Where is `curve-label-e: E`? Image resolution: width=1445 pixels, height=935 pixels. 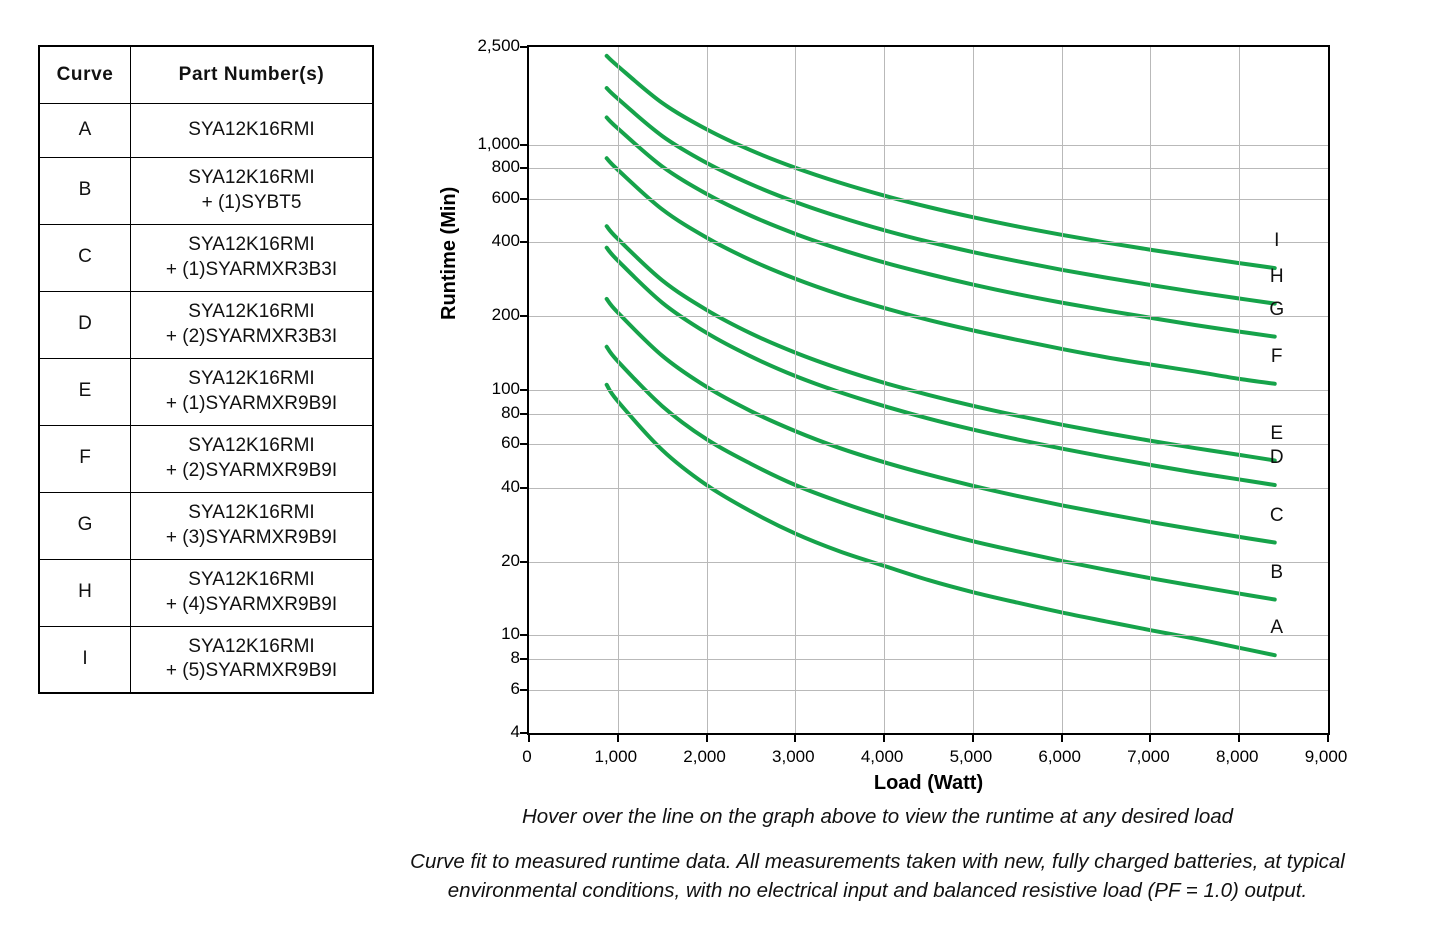 curve-label-e: E is located at coordinates (1277, 433).